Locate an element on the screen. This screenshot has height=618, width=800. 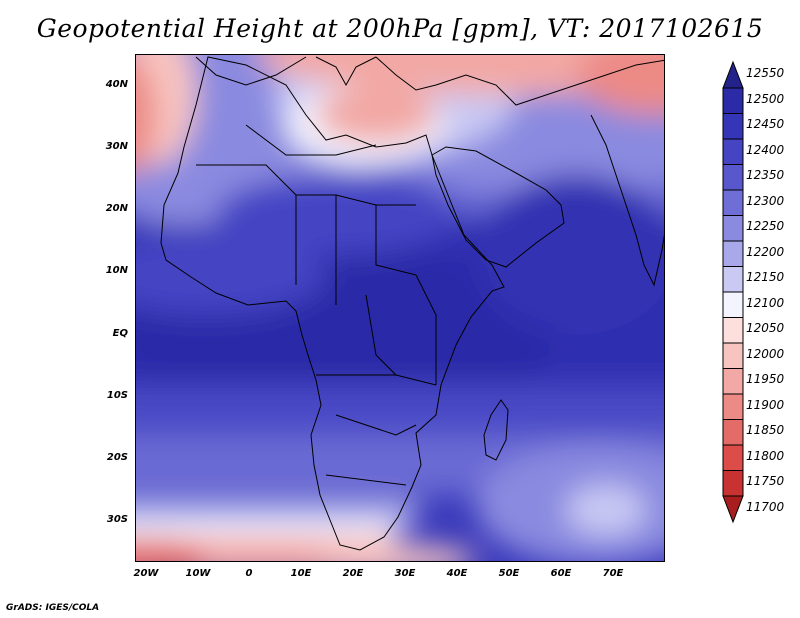
lon-label-20e: 20E is located at coordinates (353, 573).